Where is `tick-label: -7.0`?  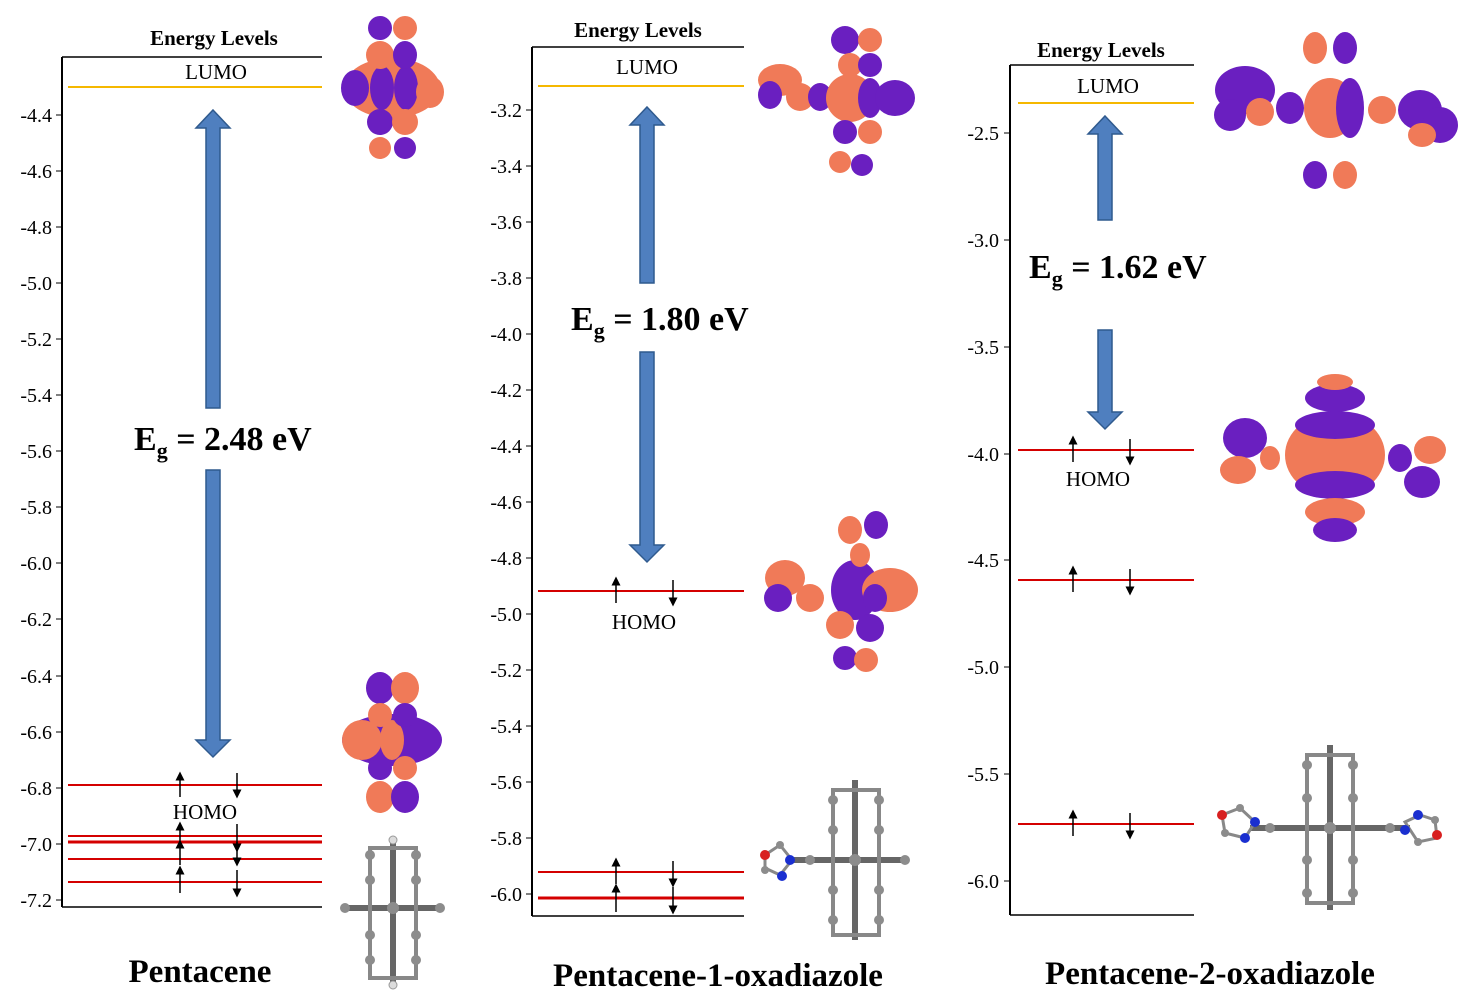 tick-label: -7.0 is located at coordinates (36, 845).